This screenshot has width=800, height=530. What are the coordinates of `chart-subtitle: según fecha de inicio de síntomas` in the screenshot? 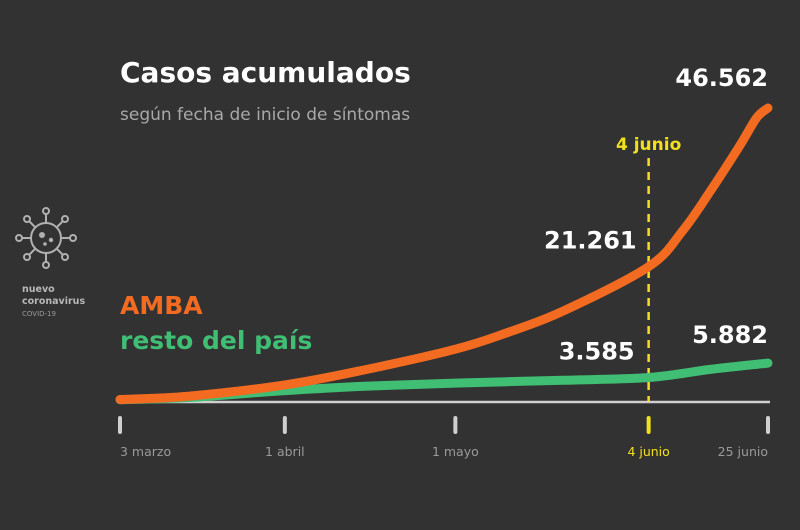 It's located at (265, 115).